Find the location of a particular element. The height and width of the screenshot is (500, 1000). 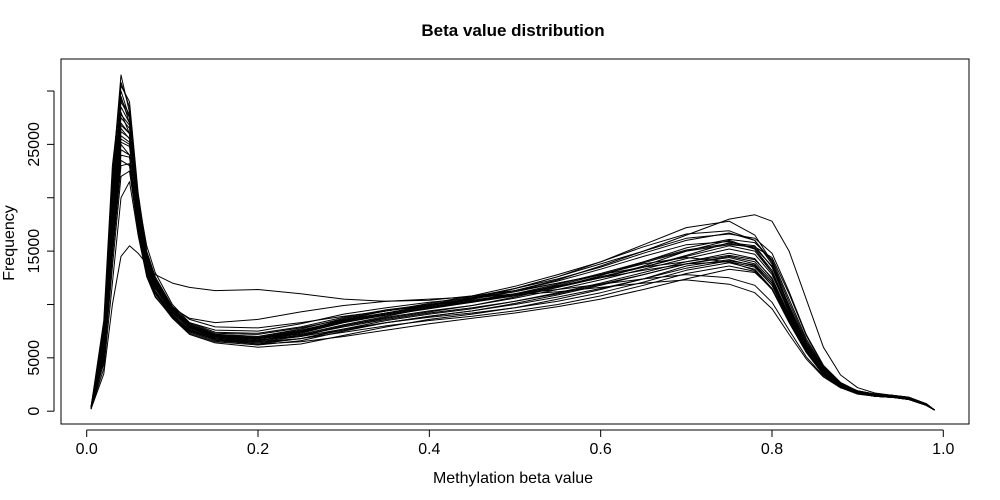

x-tick-label: 0.2 is located at coordinates (258, 449).